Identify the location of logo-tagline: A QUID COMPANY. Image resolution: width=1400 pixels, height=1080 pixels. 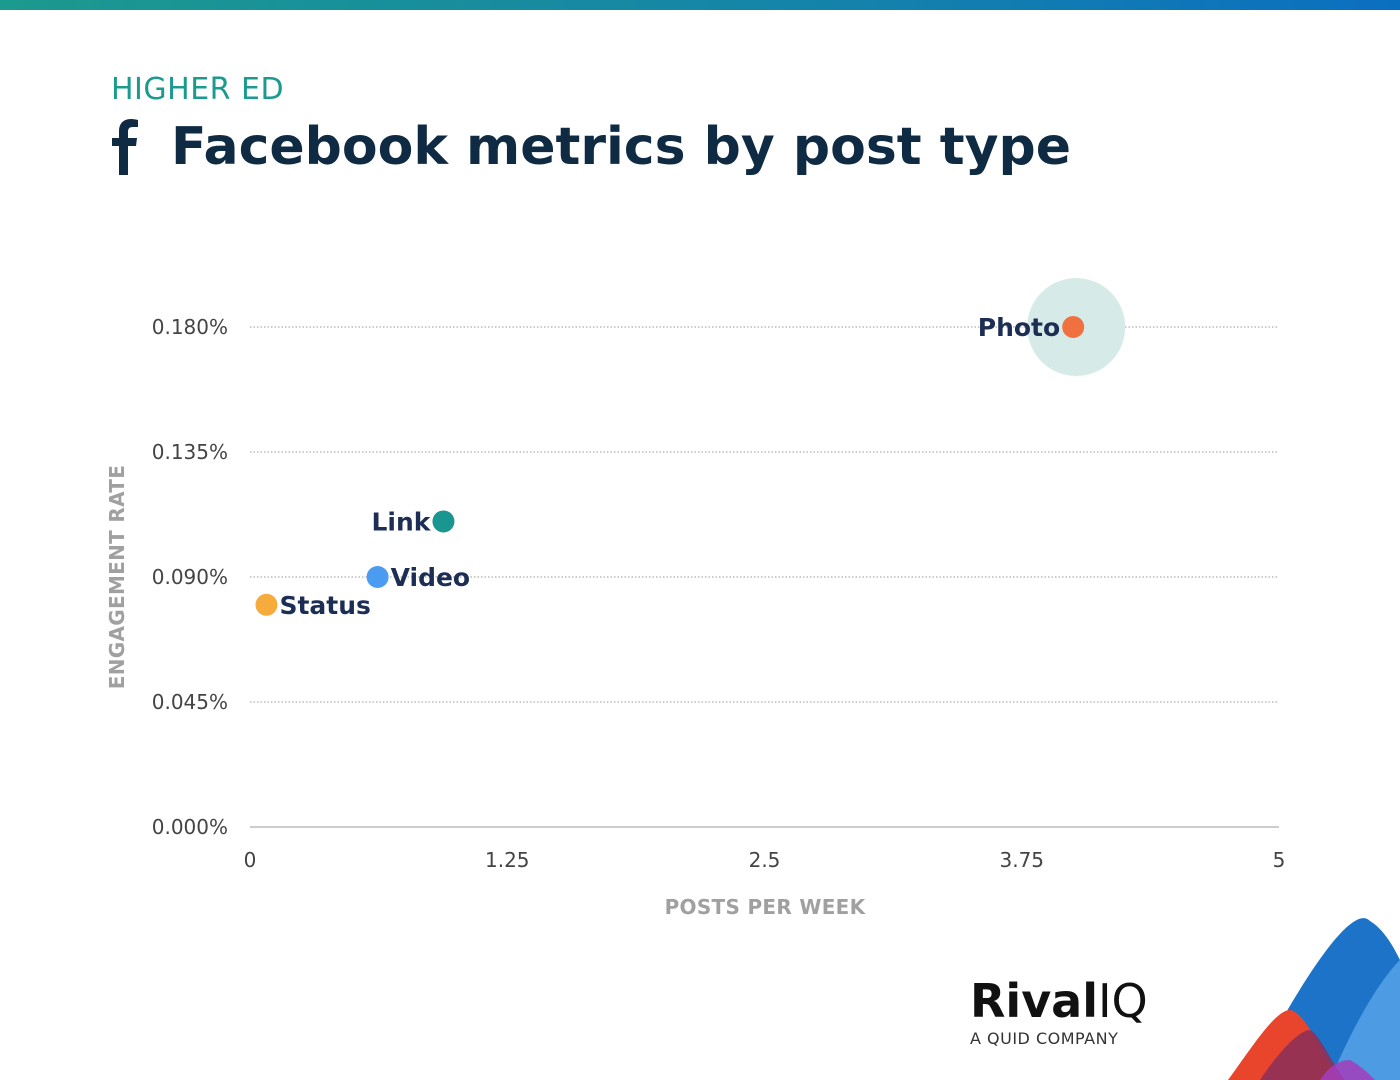
(1044, 1038).